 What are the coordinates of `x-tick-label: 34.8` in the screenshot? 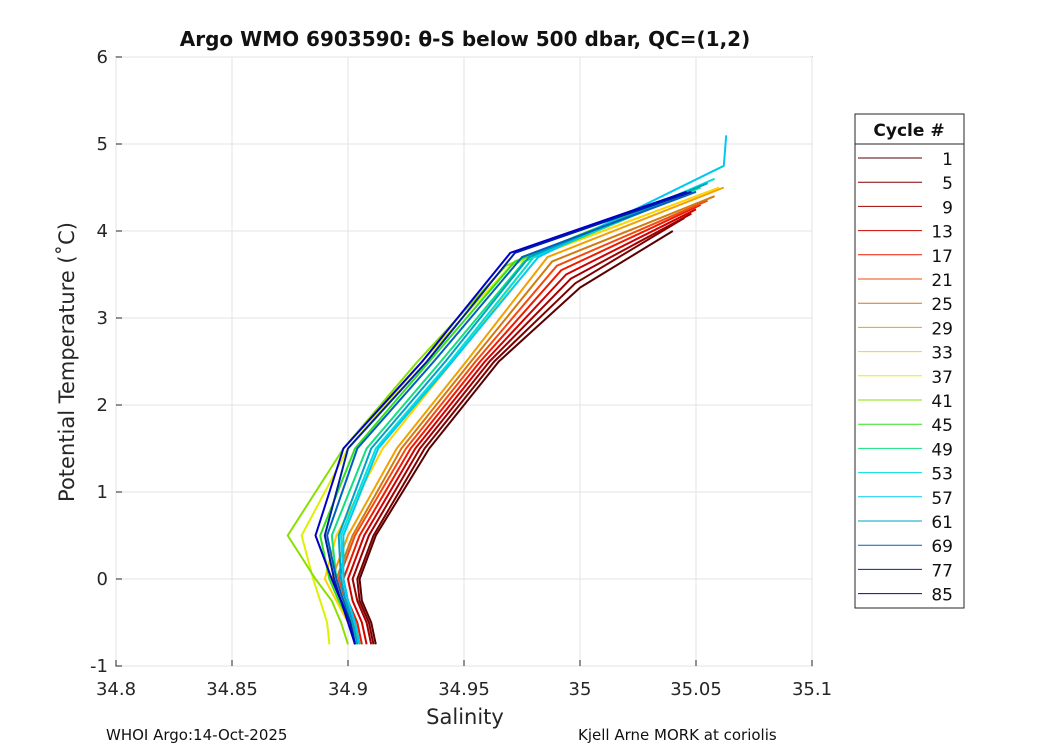 It's located at (116, 689).